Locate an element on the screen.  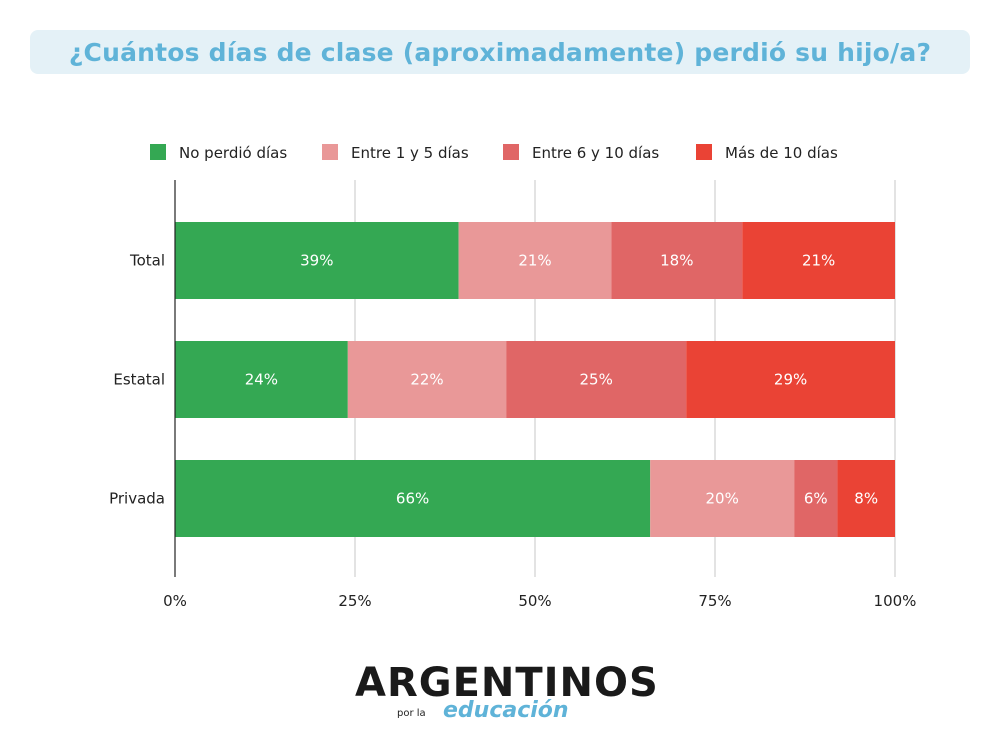
x-tick-label: 75% is located at coordinates (714, 601).